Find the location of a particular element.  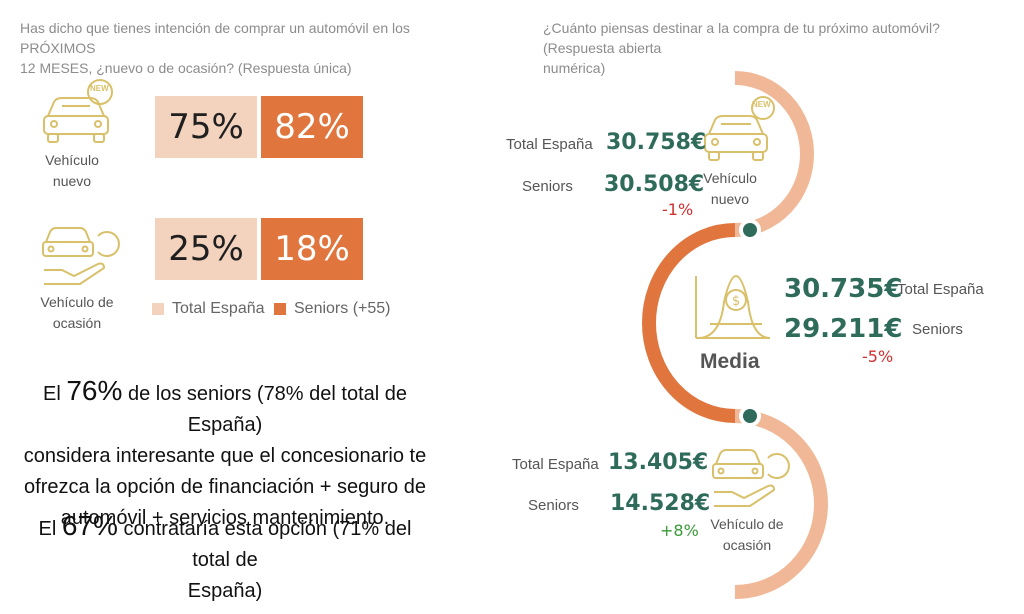

legend-seniors: Seniors (+55) is located at coordinates (332, 309).